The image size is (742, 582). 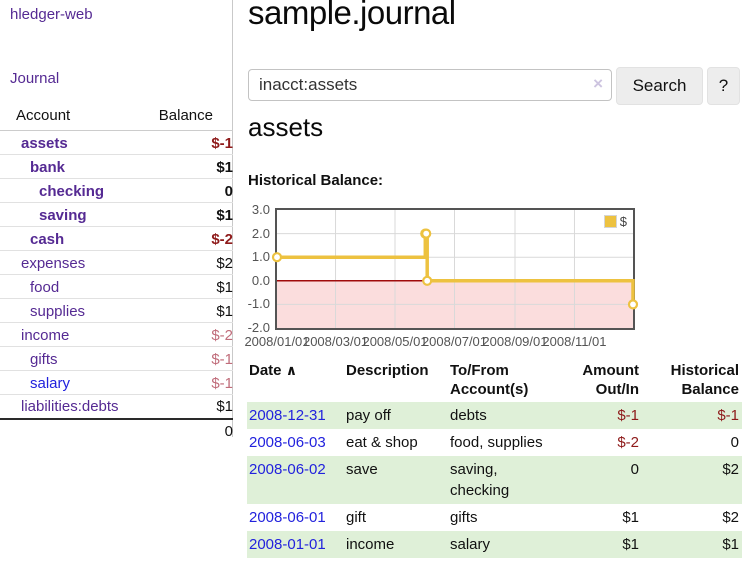 What do you see at coordinates (44, 143) in the screenshot?
I see `sidebar-account-link-assets: assets` at bounding box center [44, 143].